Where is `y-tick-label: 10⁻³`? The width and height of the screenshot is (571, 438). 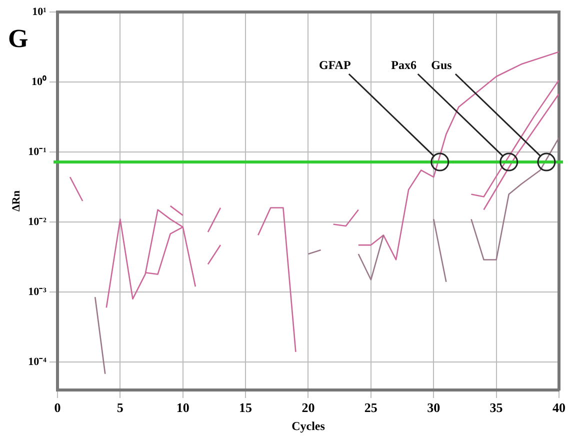 y-tick-label: 10⁻³ is located at coordinates (38, 292).